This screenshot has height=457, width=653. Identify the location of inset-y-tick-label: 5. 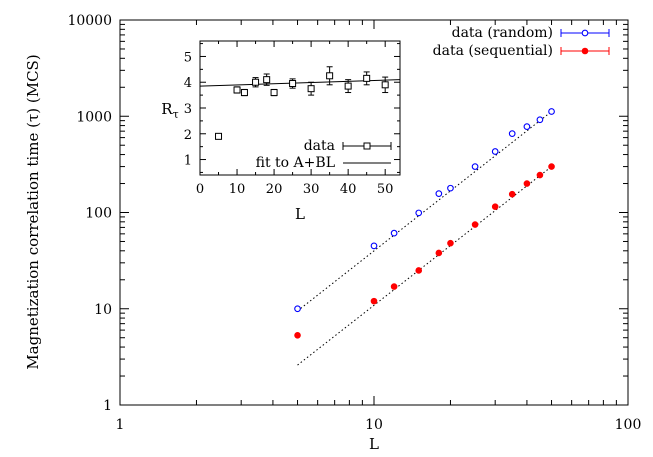
(188, 57).